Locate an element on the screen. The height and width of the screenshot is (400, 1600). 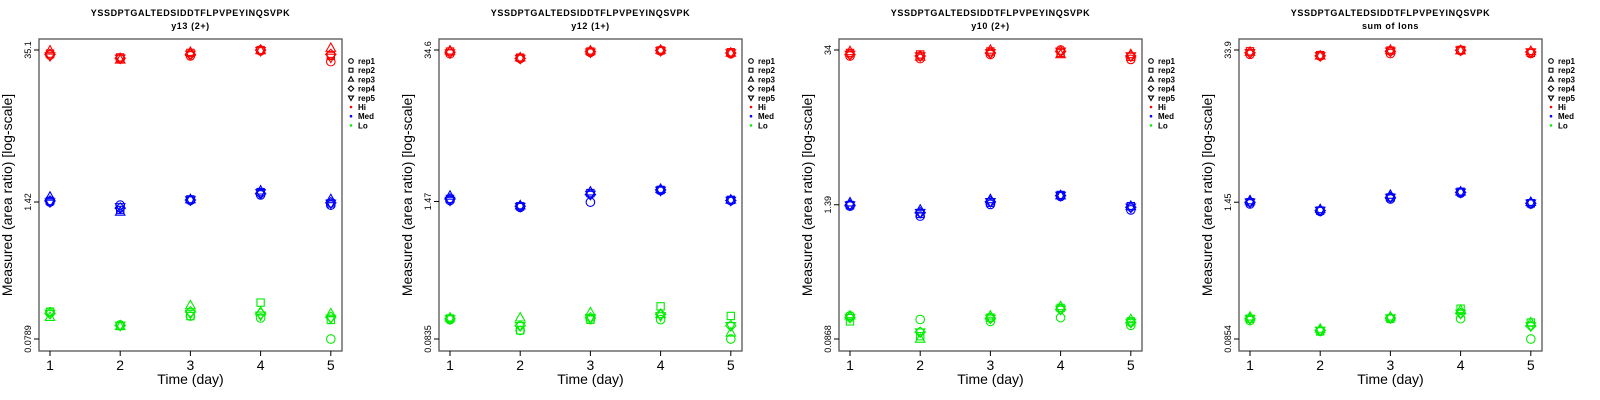
x-tick-label: 2 is located at coordinates (120, 365).